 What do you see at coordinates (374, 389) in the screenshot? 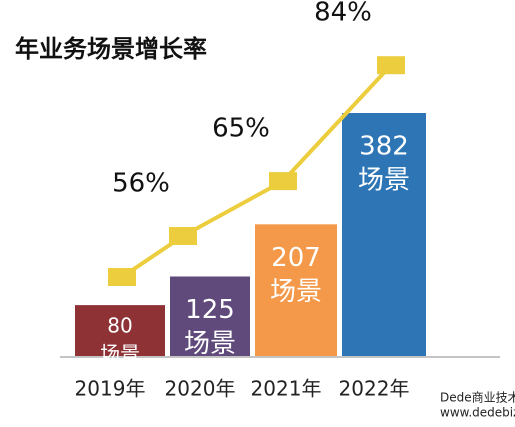
I see `x-tick-label: 2022年` at bounding box center [374, 389].